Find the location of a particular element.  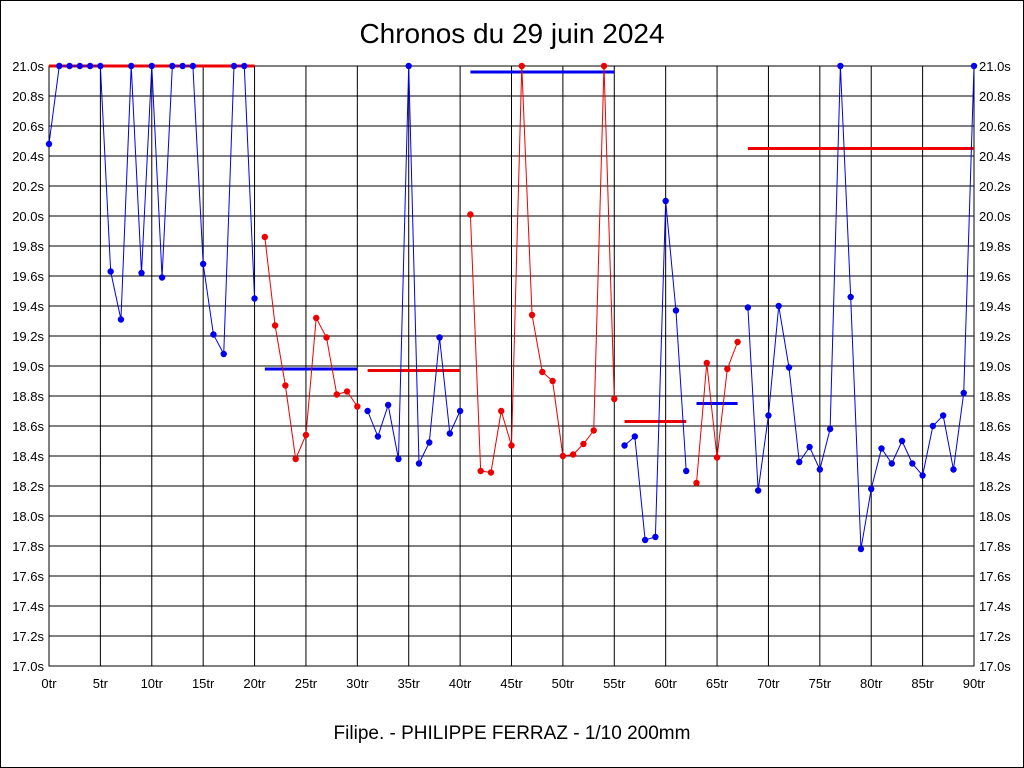

y-tick-label-right: 20.4s is located at coordinates (995, 156).